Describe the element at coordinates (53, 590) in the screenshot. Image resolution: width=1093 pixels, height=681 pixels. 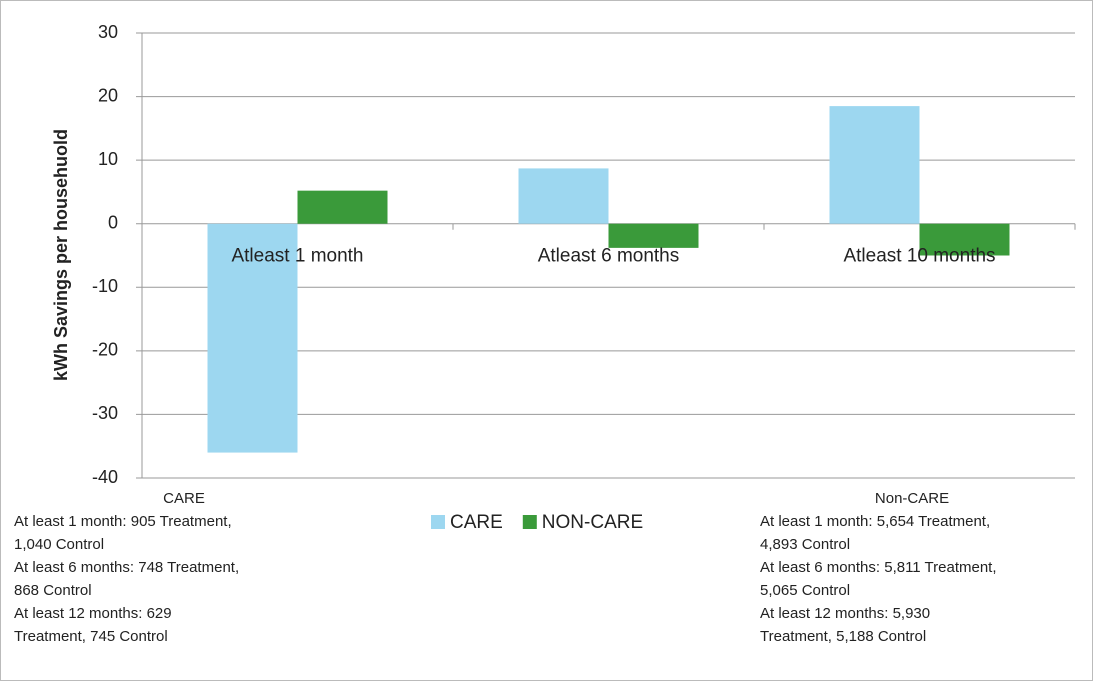
I see `note-line: 868 Control` at that location.